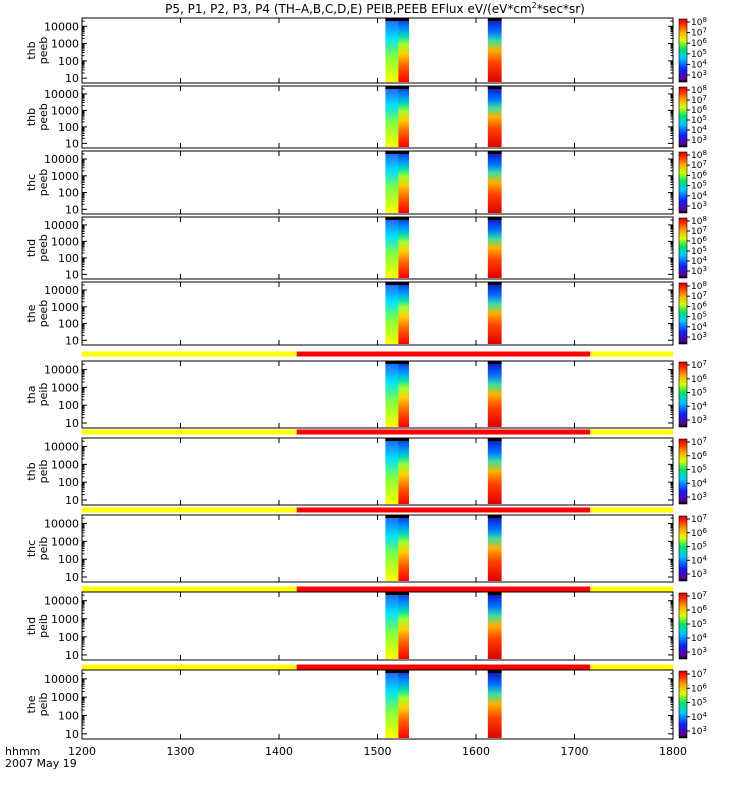  What do you see at coordinates (82, 751) in the screenshot?
I see `x-tick-label: 1200` at bounding box center [82, 751].